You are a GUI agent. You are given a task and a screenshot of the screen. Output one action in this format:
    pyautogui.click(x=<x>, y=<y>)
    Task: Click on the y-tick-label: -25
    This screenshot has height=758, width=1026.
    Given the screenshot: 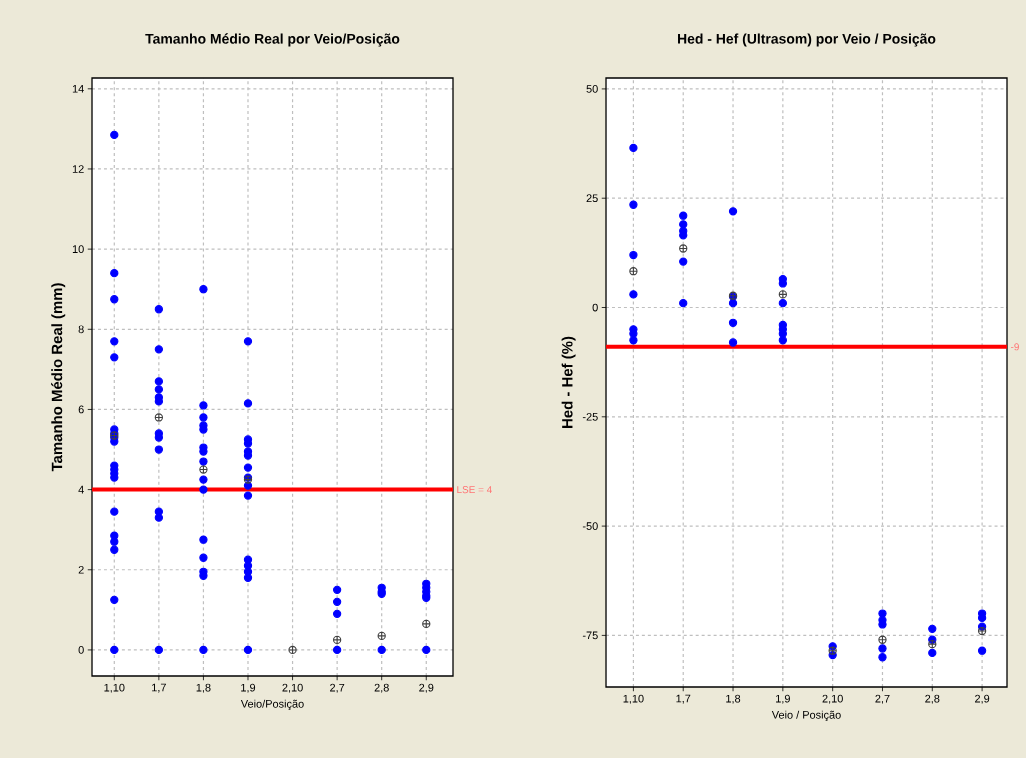 What is the action you would take?
    pyautogui.click(x=590, y=416)
    